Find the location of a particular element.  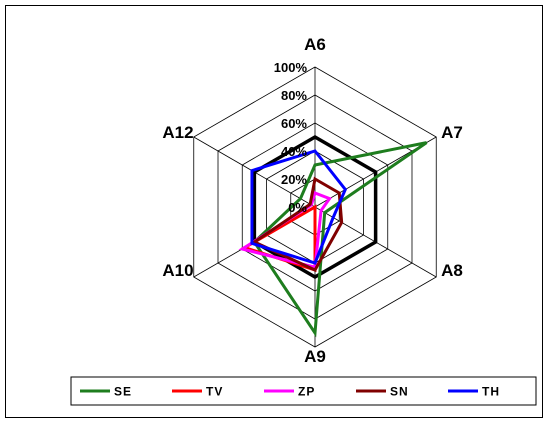

axis-label-a6: A6 is located at coordinates (315, 44).